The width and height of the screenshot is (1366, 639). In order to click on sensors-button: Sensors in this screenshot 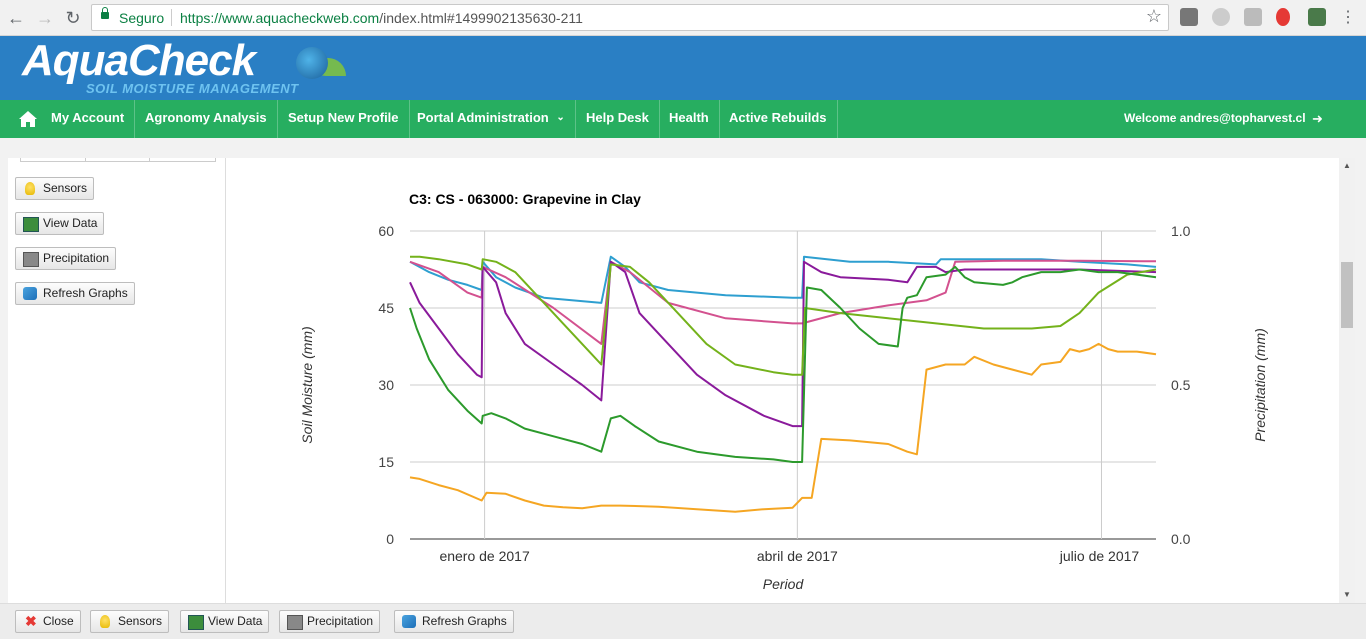, I will do `click(55, 188)`.